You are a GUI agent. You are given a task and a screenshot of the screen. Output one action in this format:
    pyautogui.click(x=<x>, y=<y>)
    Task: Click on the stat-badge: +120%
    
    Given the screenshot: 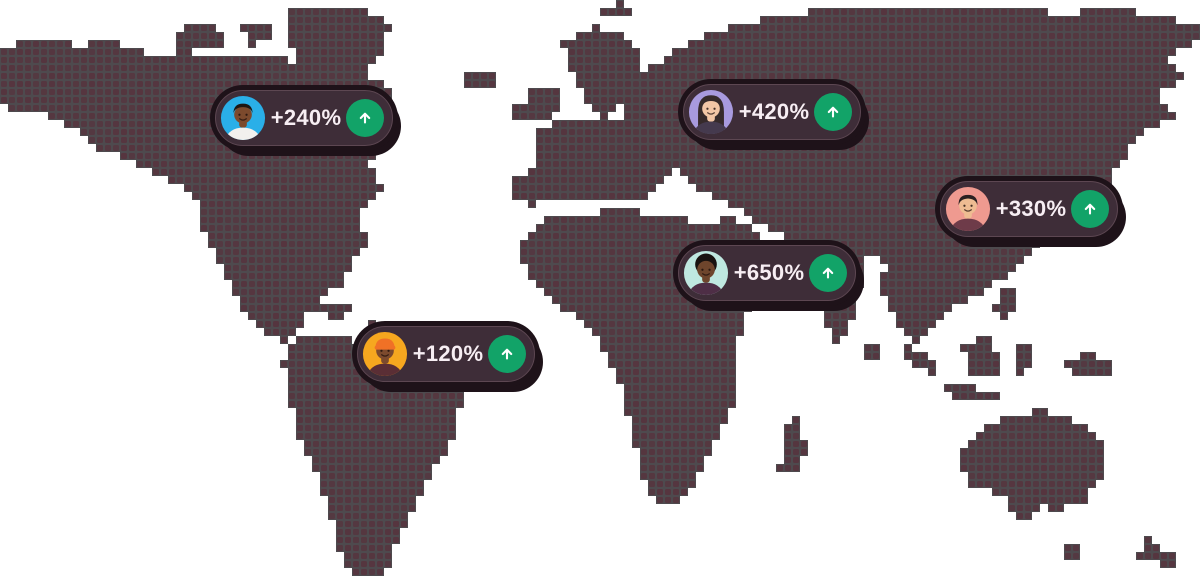 What is the action you would take?
    pyautogui.click(x=446, y=354)
    